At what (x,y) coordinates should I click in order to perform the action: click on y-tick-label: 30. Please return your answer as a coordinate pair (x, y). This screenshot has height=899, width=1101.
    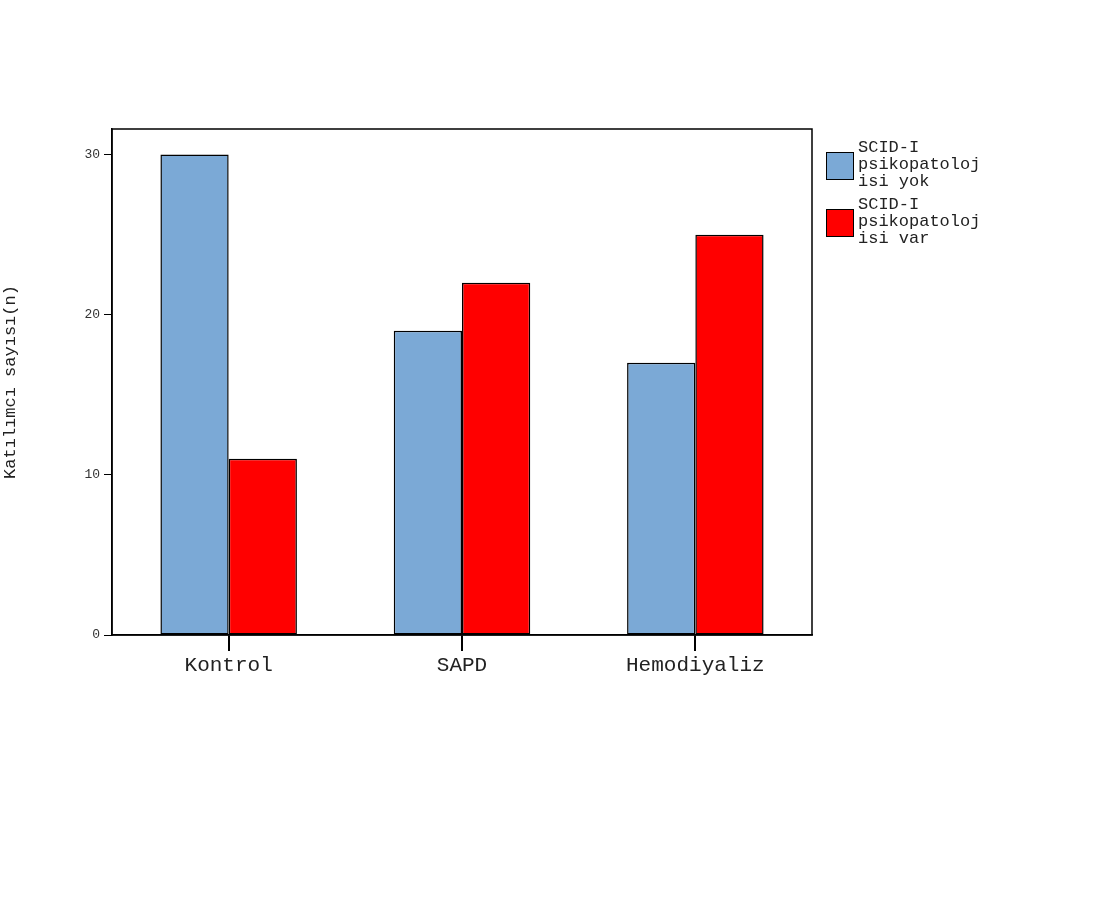
    Looking at the image, I should click on (92, 155).